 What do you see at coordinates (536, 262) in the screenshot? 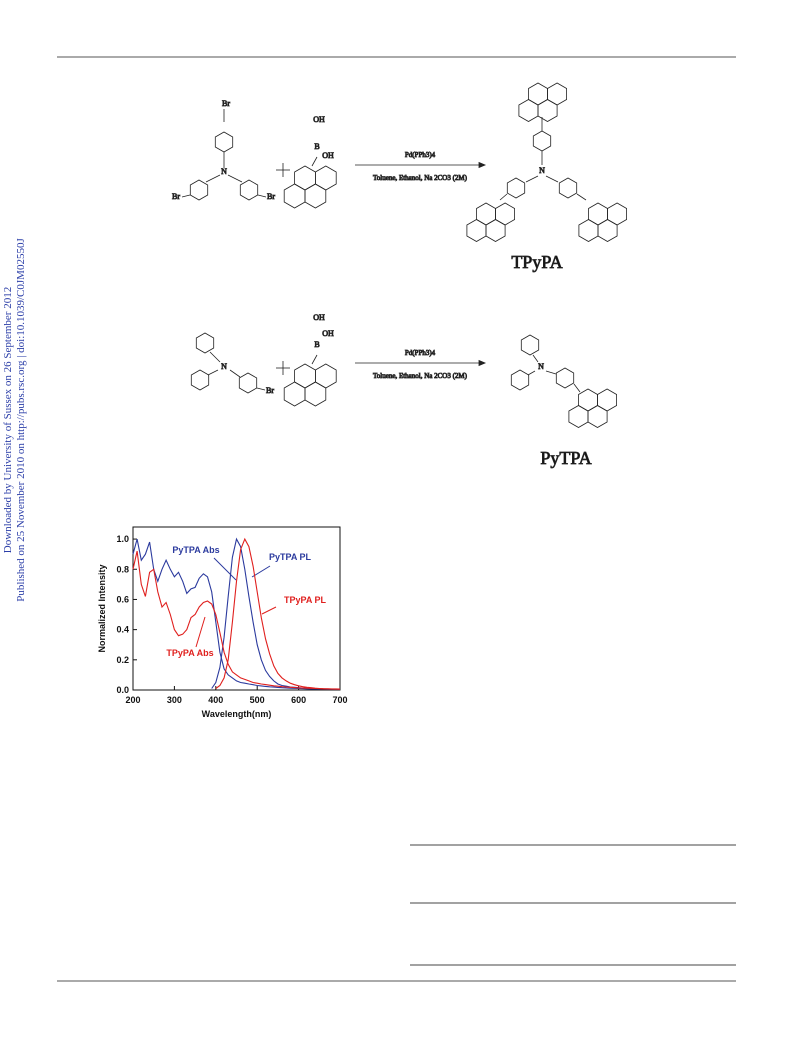
I see `chem-label: TPyPA` at bounding box center [536, 262].